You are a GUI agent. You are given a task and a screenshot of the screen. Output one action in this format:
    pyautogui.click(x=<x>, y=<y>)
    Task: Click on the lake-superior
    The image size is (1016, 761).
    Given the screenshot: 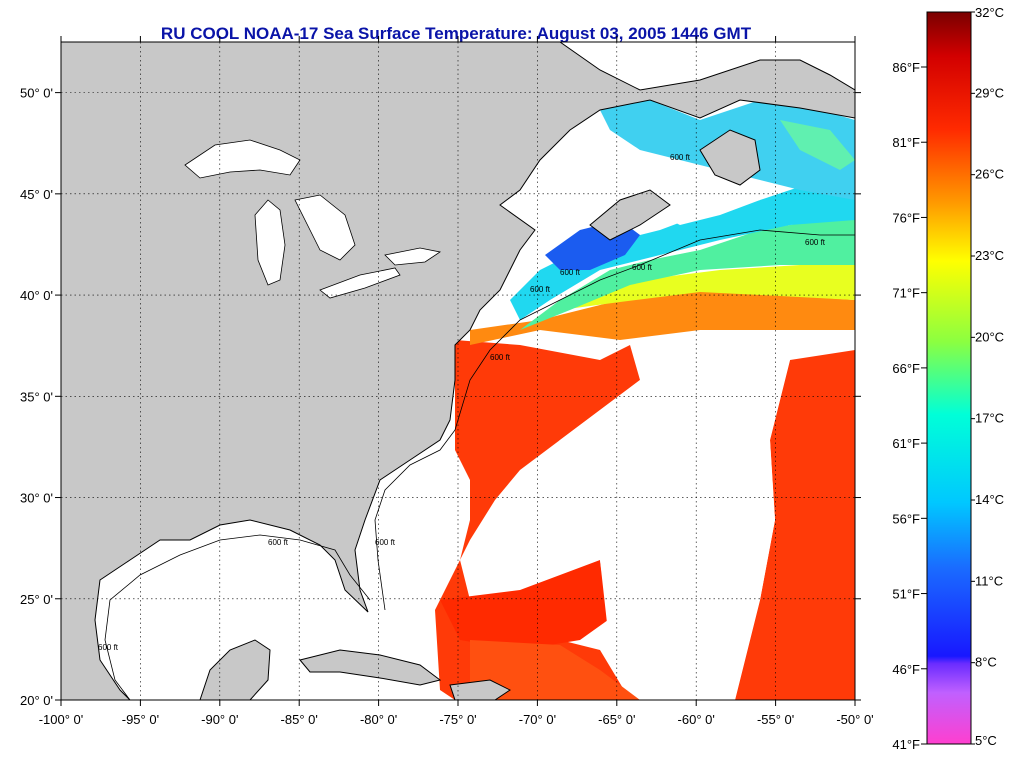 What is the action you would take?
    pyautogui.click(x=242, y=159)
    